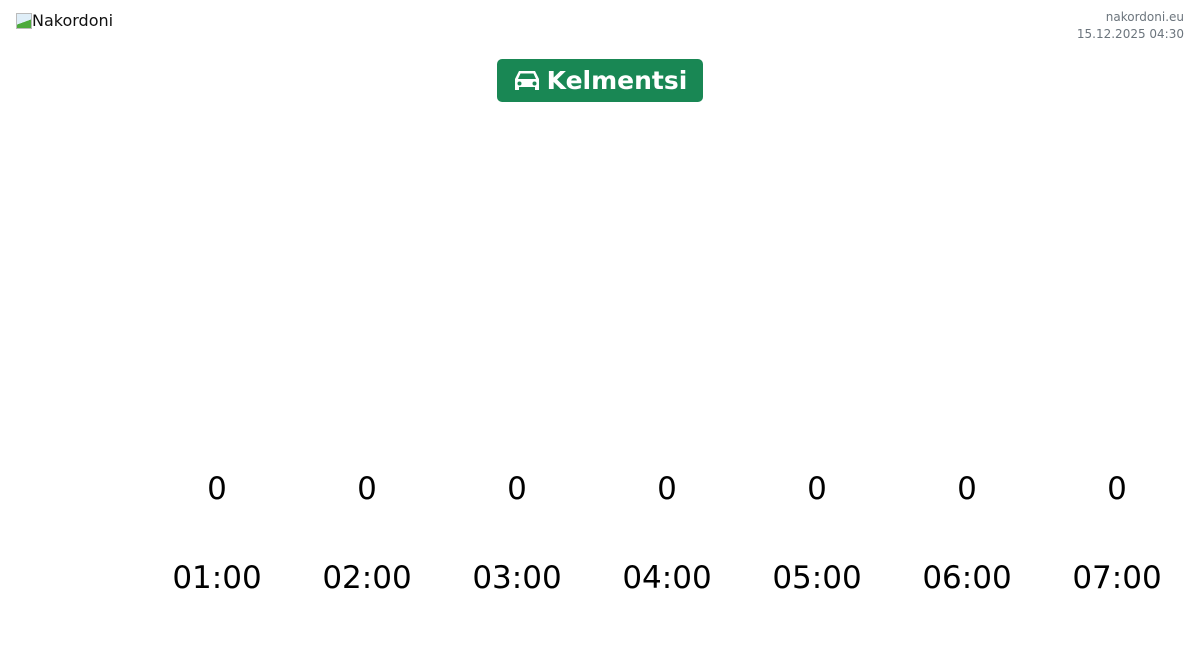  I want to click on car-icon, so click(526, 80).